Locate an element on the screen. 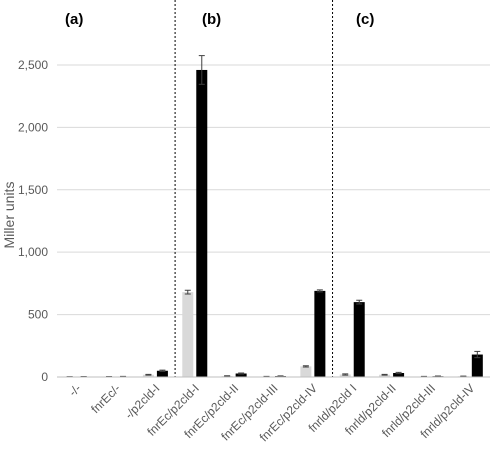  y-tick-label: 1,500 is located at coordinates (33, 190).